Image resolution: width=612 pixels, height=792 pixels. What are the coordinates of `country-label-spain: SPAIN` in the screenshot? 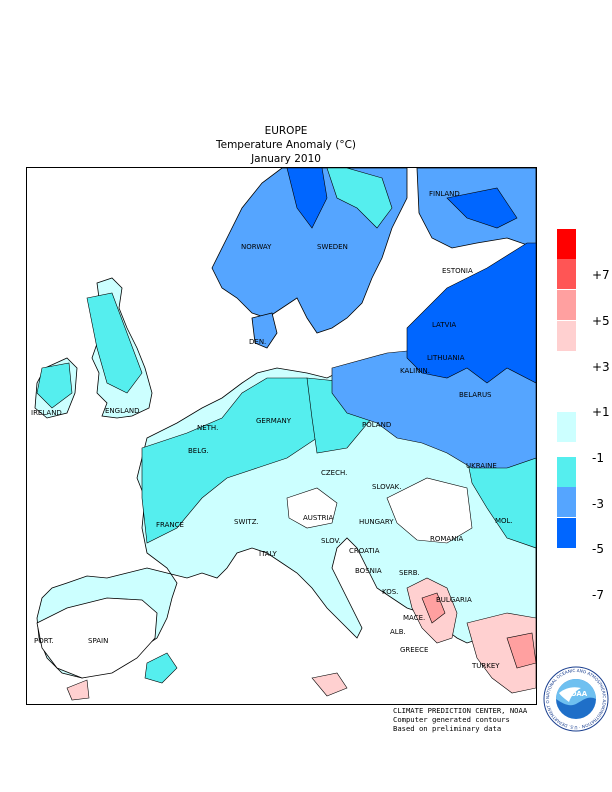 It's located at (98, 641).